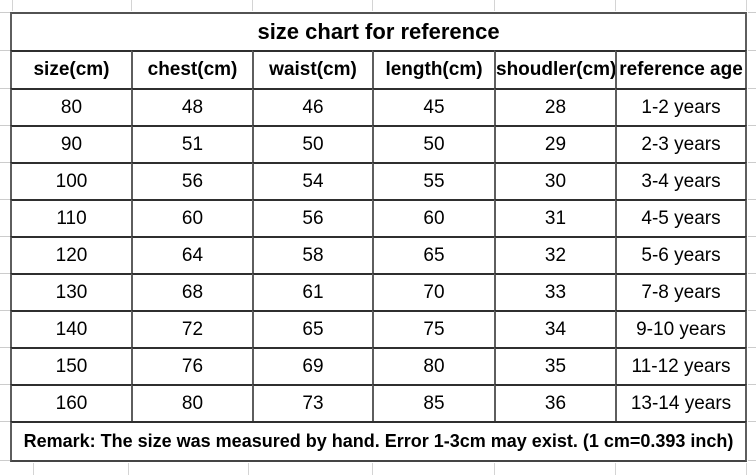 The image size is (756, 475). I want to click on table-cell: 60, so click(433, 217).